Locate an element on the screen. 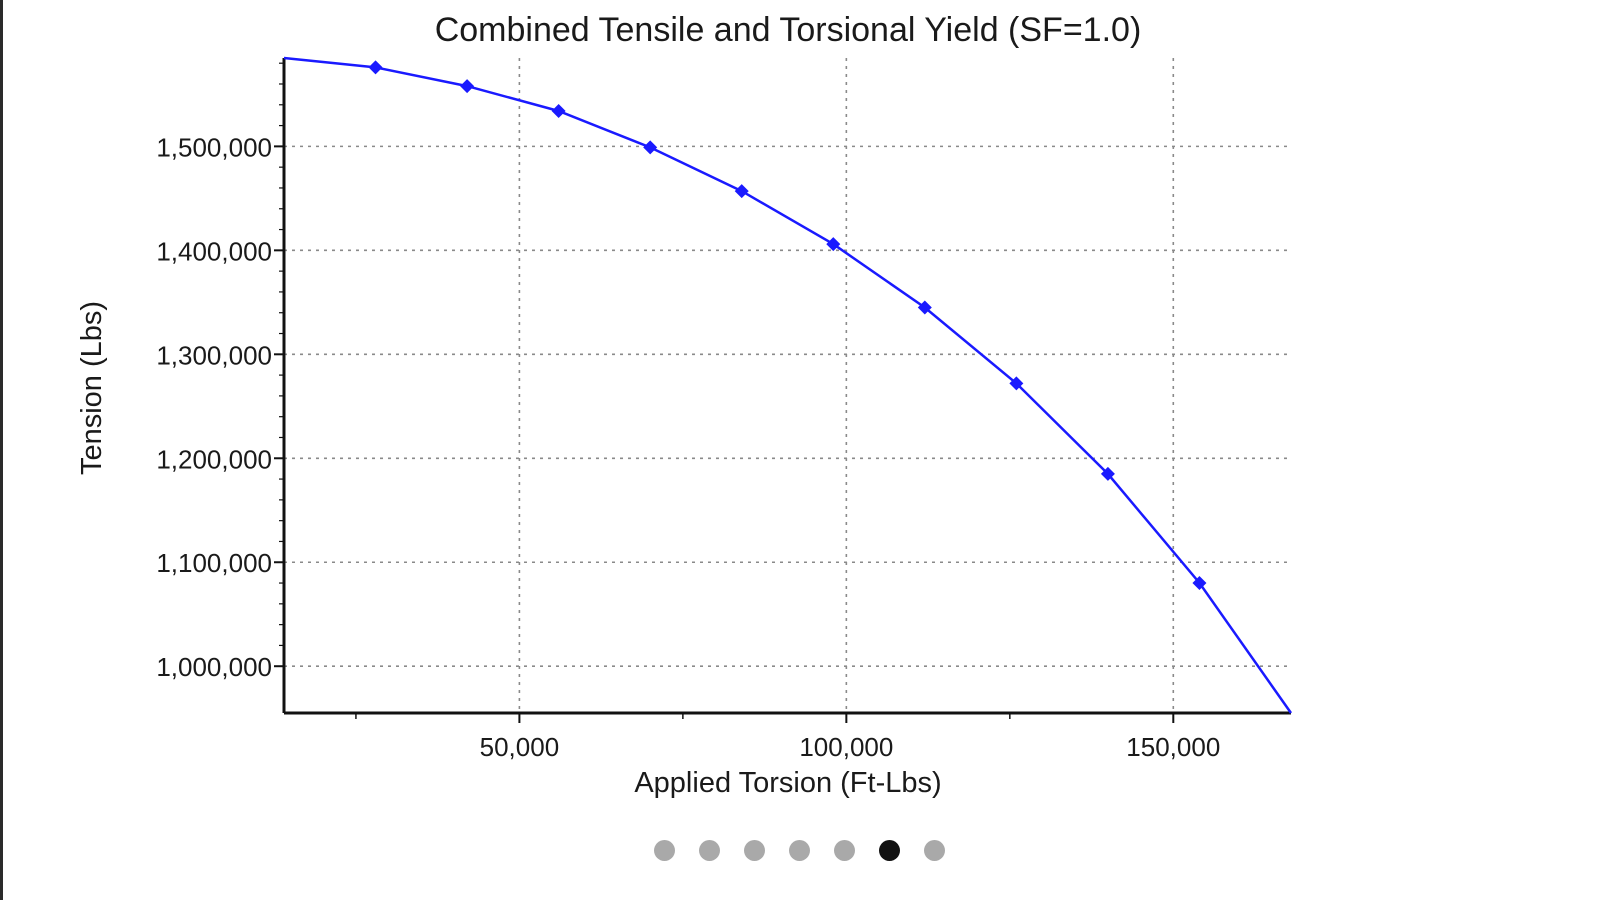 The image size is (1599, 900). y-tick-label: 1,100,000 is located at coordinates (214, 563).